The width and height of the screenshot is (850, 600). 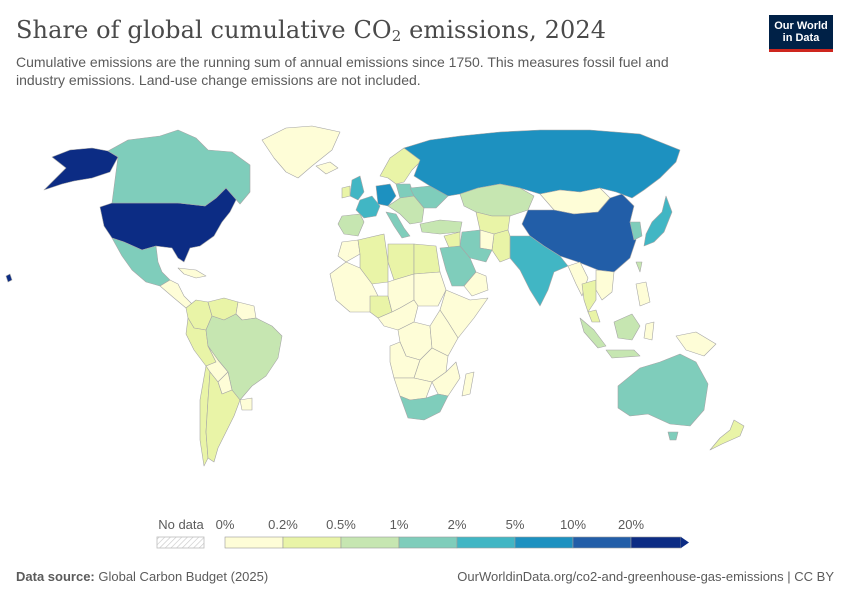 I want to click on country-thailand: Thailand, so click(x=589, y=296).